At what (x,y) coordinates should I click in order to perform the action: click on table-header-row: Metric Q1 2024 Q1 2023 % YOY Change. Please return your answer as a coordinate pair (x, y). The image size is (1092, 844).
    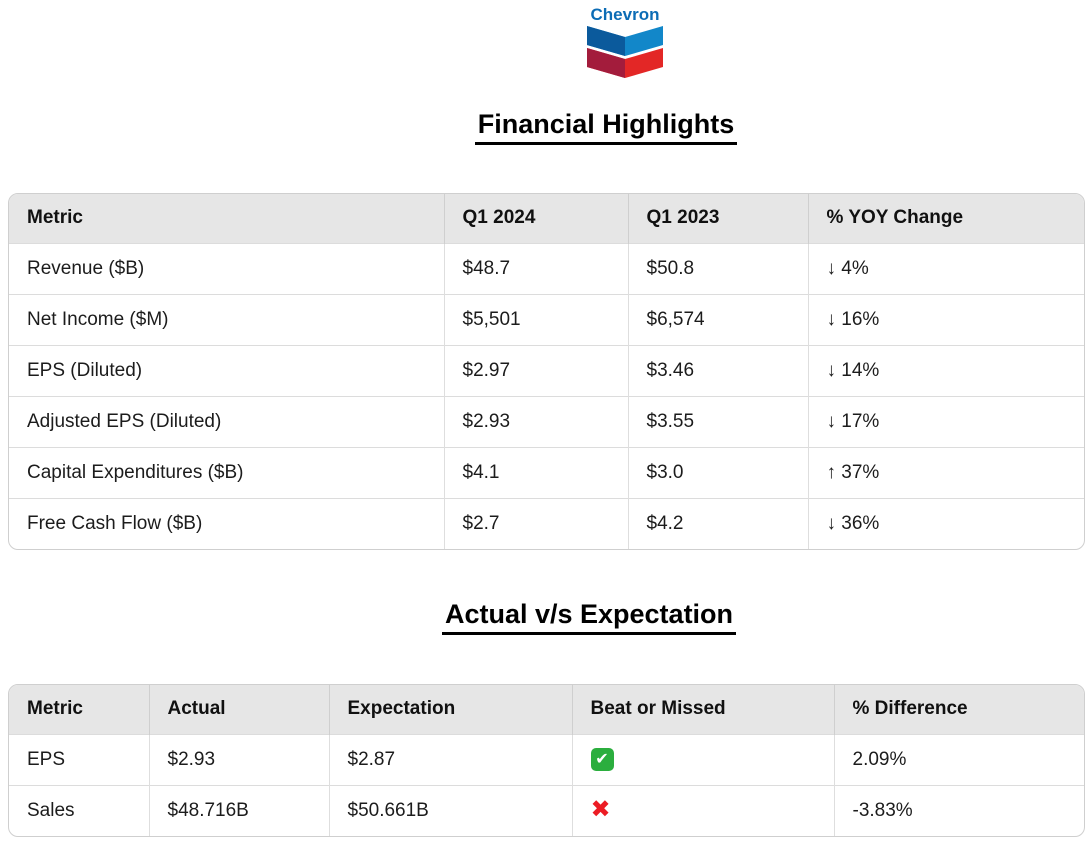
    Looking at the image, I should click on (546, 218).